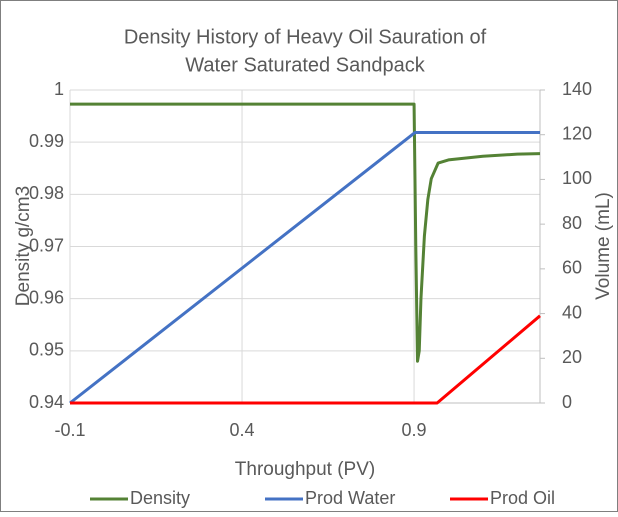 The width and height of the screenshot is (618, 517). I want to click on y-axis-label: Density g/cm3, so click(23, 246).